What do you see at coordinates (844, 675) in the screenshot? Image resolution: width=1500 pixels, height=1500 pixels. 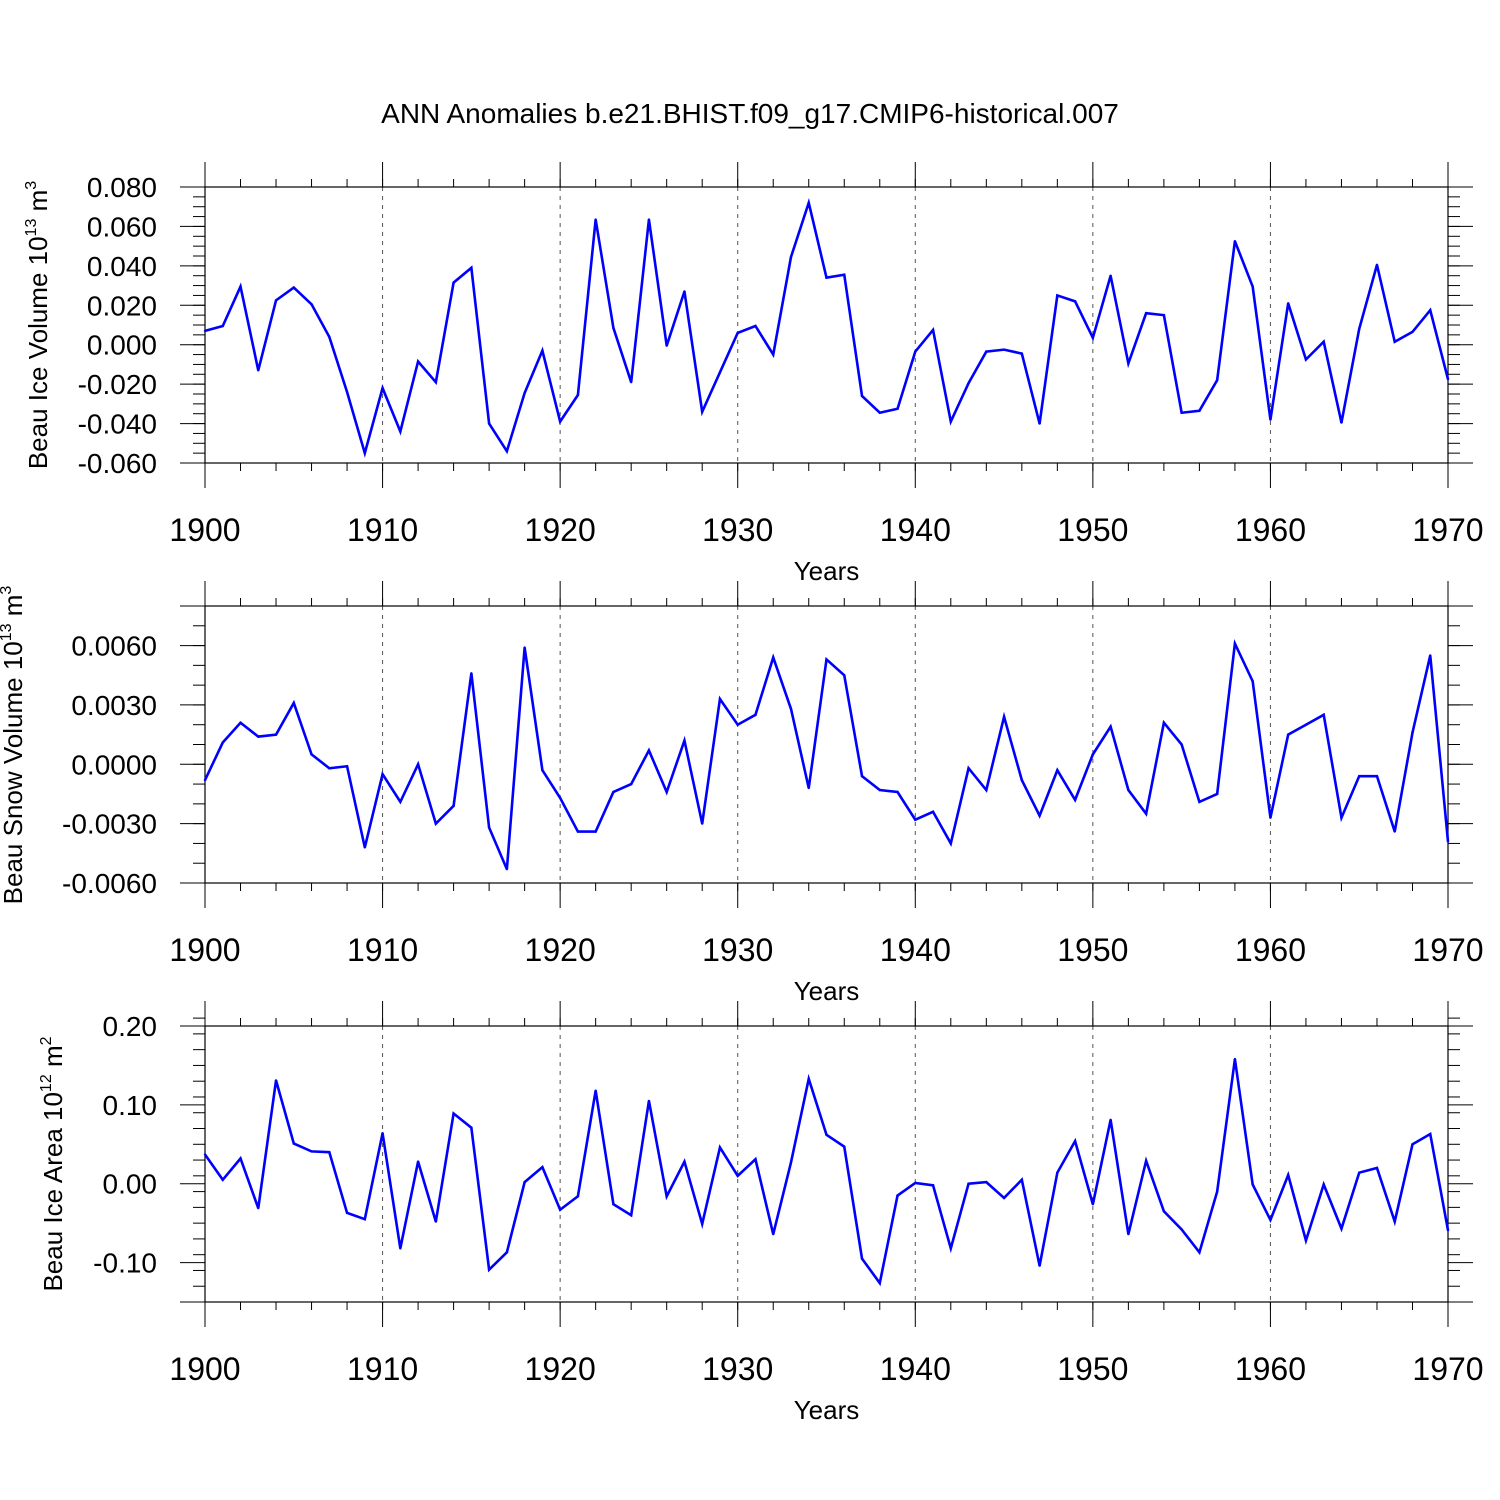 I see `panel-1-point-1936` at bounding box center [844, 675].